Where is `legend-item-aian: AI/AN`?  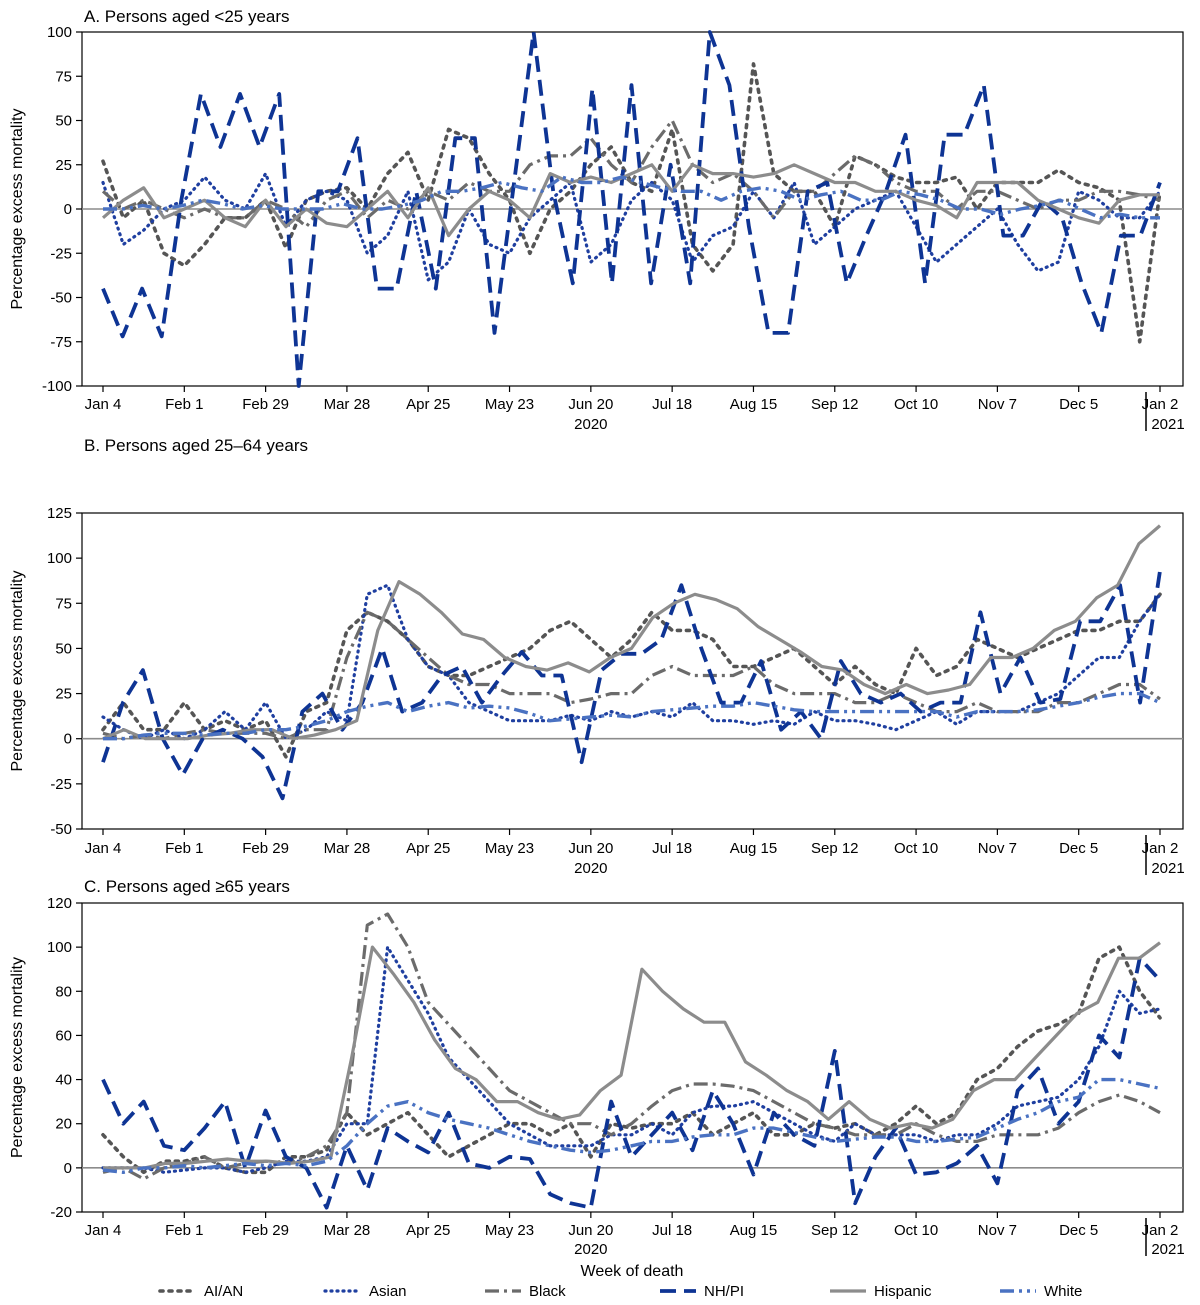 legend-item-aian: AI/AN is located at coordinates (200, 1291).